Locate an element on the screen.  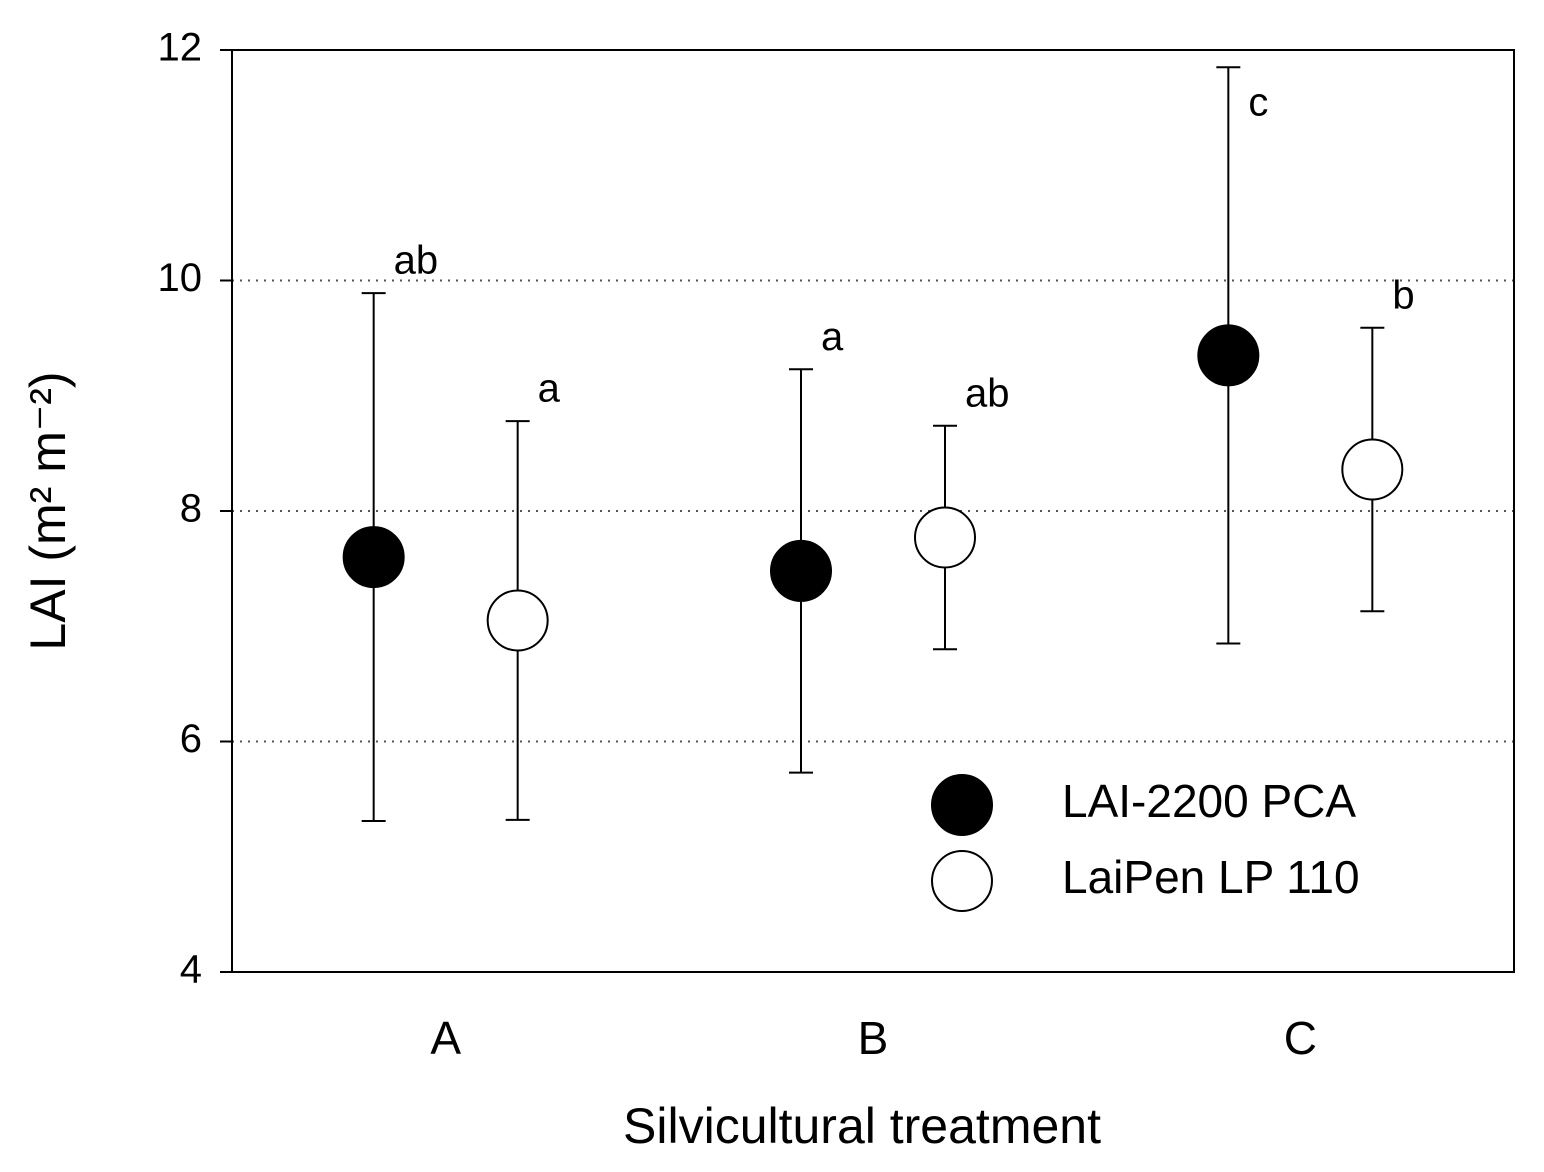
y-tick-label: 4 is located at coordinates (191, 970).